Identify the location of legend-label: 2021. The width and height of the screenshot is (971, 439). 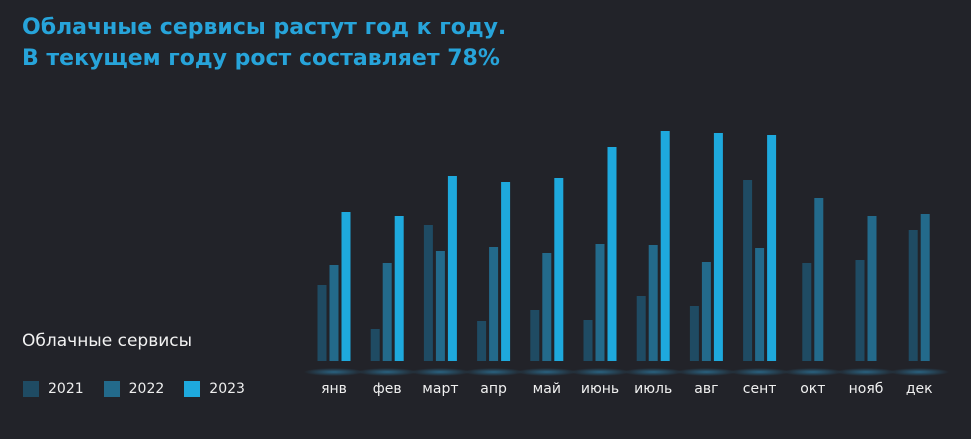
(66, 389).